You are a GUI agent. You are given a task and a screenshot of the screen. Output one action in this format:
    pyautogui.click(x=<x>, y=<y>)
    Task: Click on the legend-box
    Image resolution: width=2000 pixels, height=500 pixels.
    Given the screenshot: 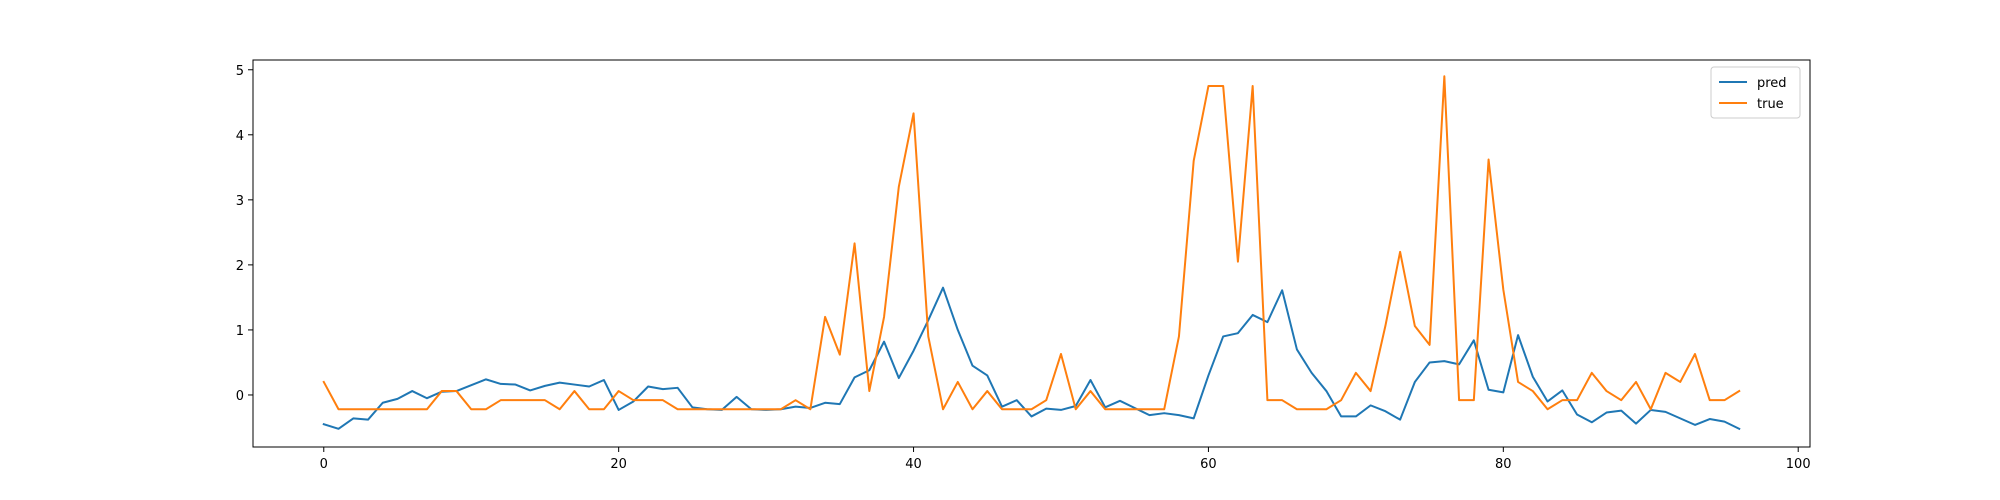 What is the action you would take?
    pyautogui.click(x=1755, y=92)
    